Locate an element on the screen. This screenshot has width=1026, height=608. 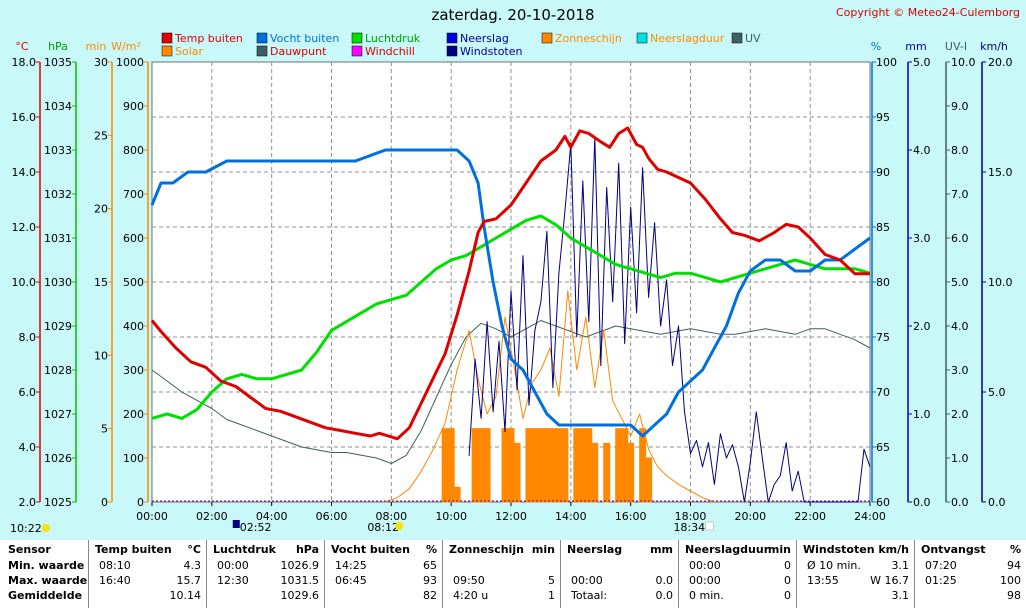
x-tick-label: 06:00 is located at coordinates (332, 516).